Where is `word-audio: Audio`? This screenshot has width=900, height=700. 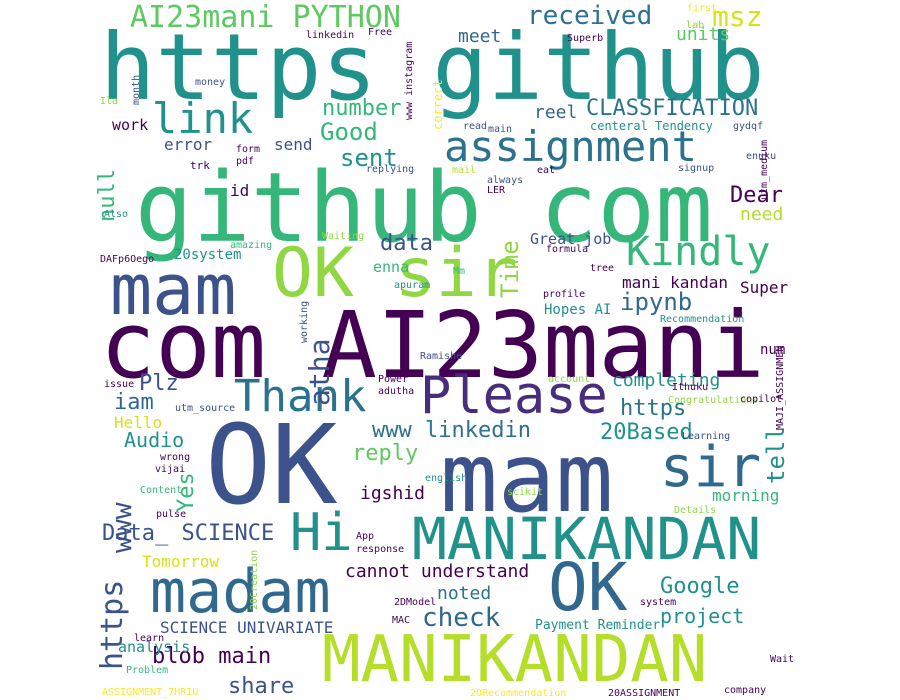
word-audio: Audio is located at coordinates (154, 440).